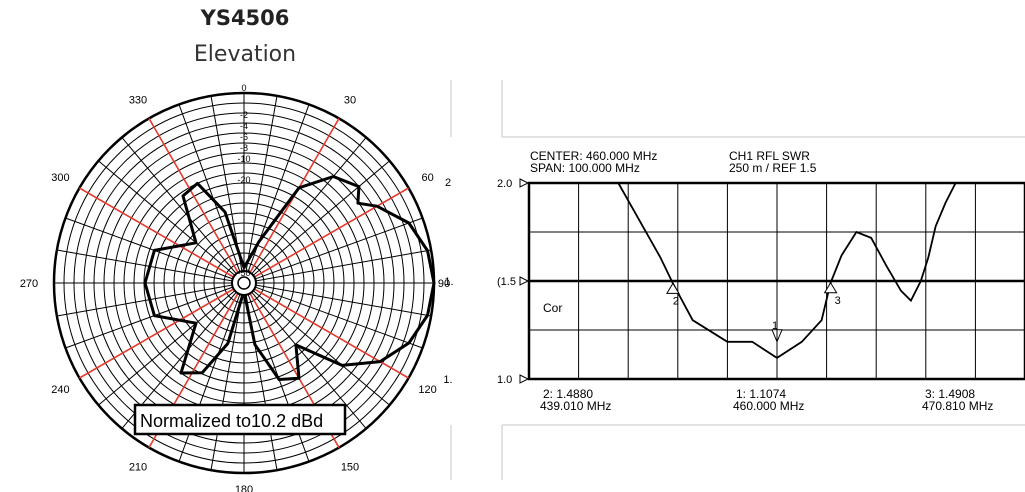  Describe the element at coordinates (791, 270) in the screenshot. I see `swr-trace-line` at that location.